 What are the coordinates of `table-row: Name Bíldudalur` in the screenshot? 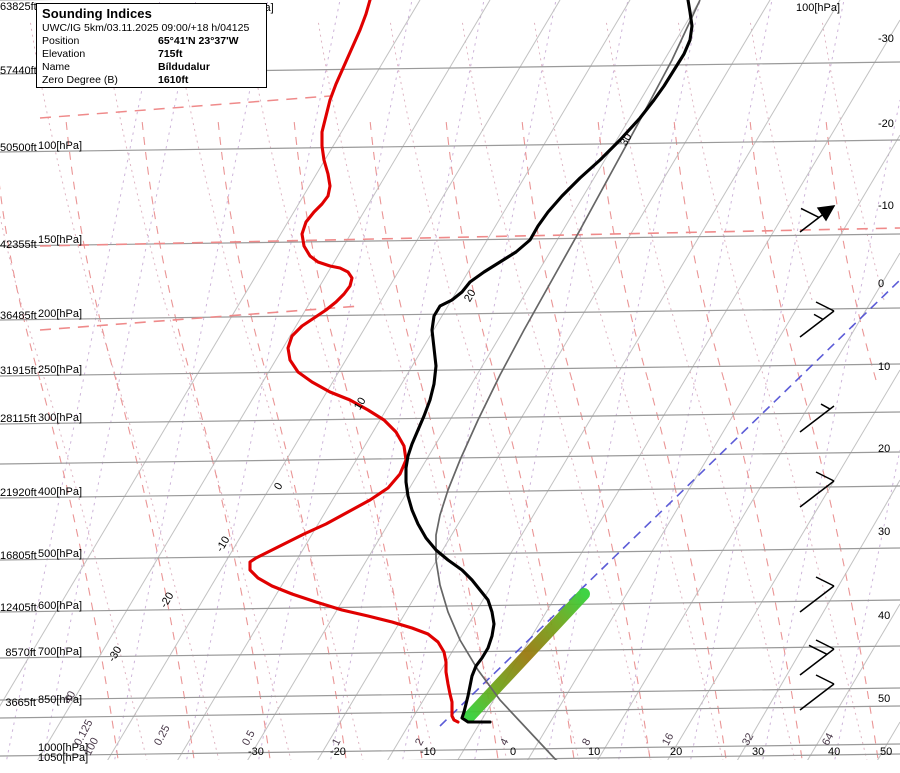 It's located at (151, 67).